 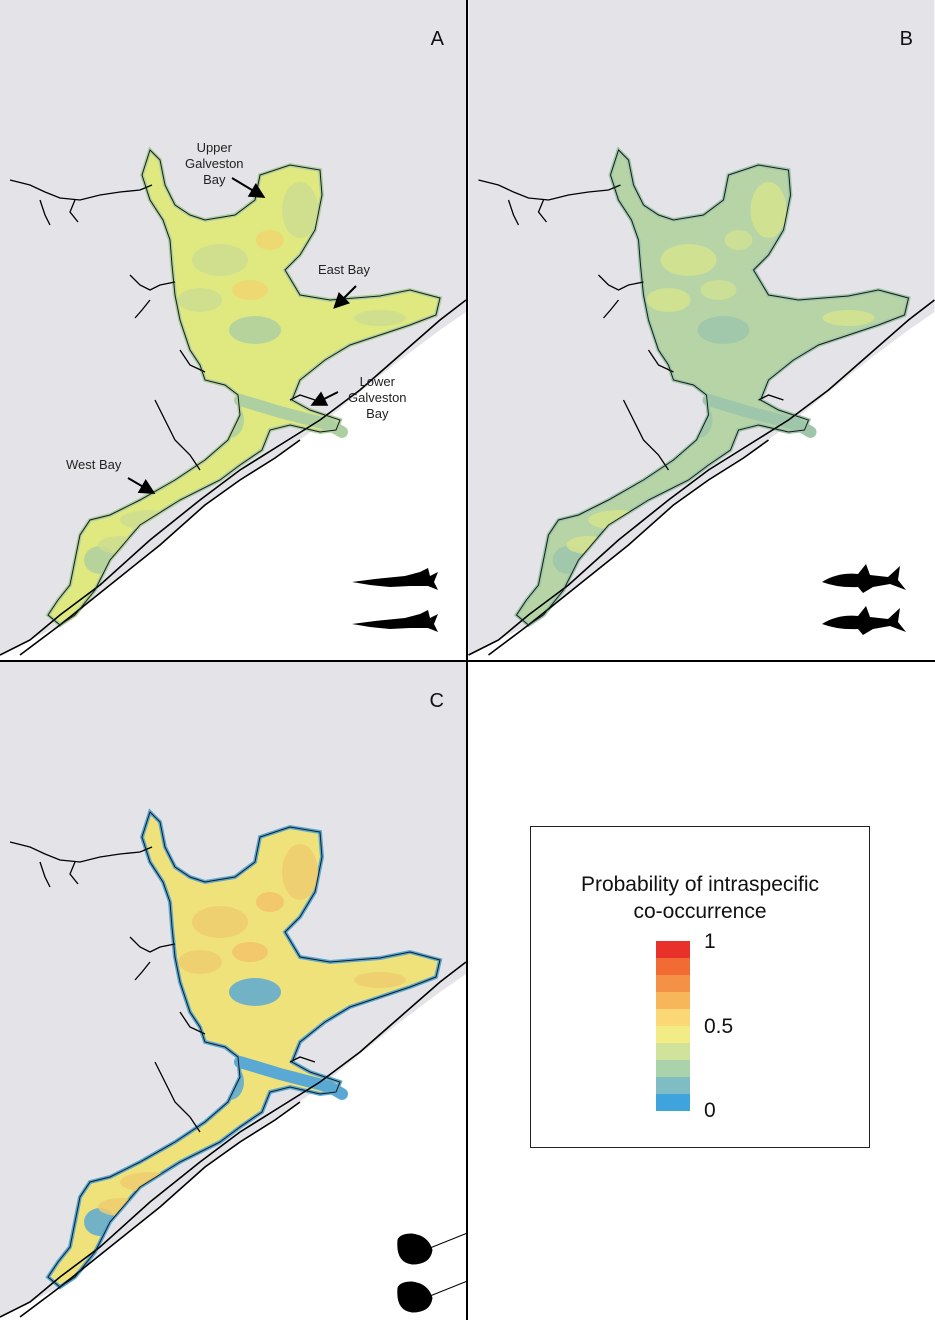 I want to click on legend-tick-0: 0, so click(x=710, y=1110).